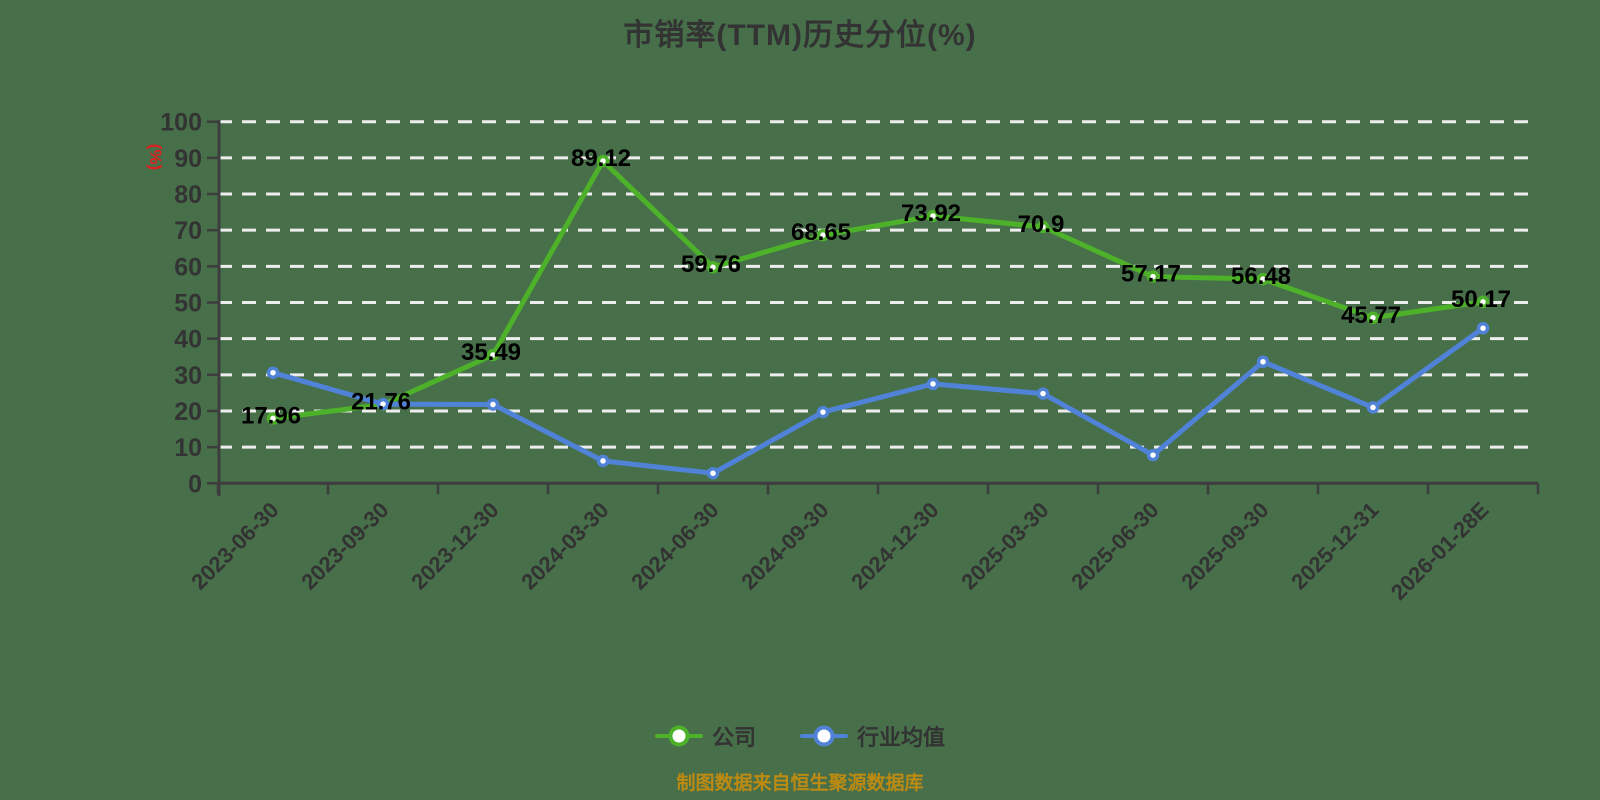 The width and height of the screenshot is (1600, 800). What do you see at coordinates (188, 304) in the screenshot?
I see `y-tick-label: 50` at bounding box center [188, 304].